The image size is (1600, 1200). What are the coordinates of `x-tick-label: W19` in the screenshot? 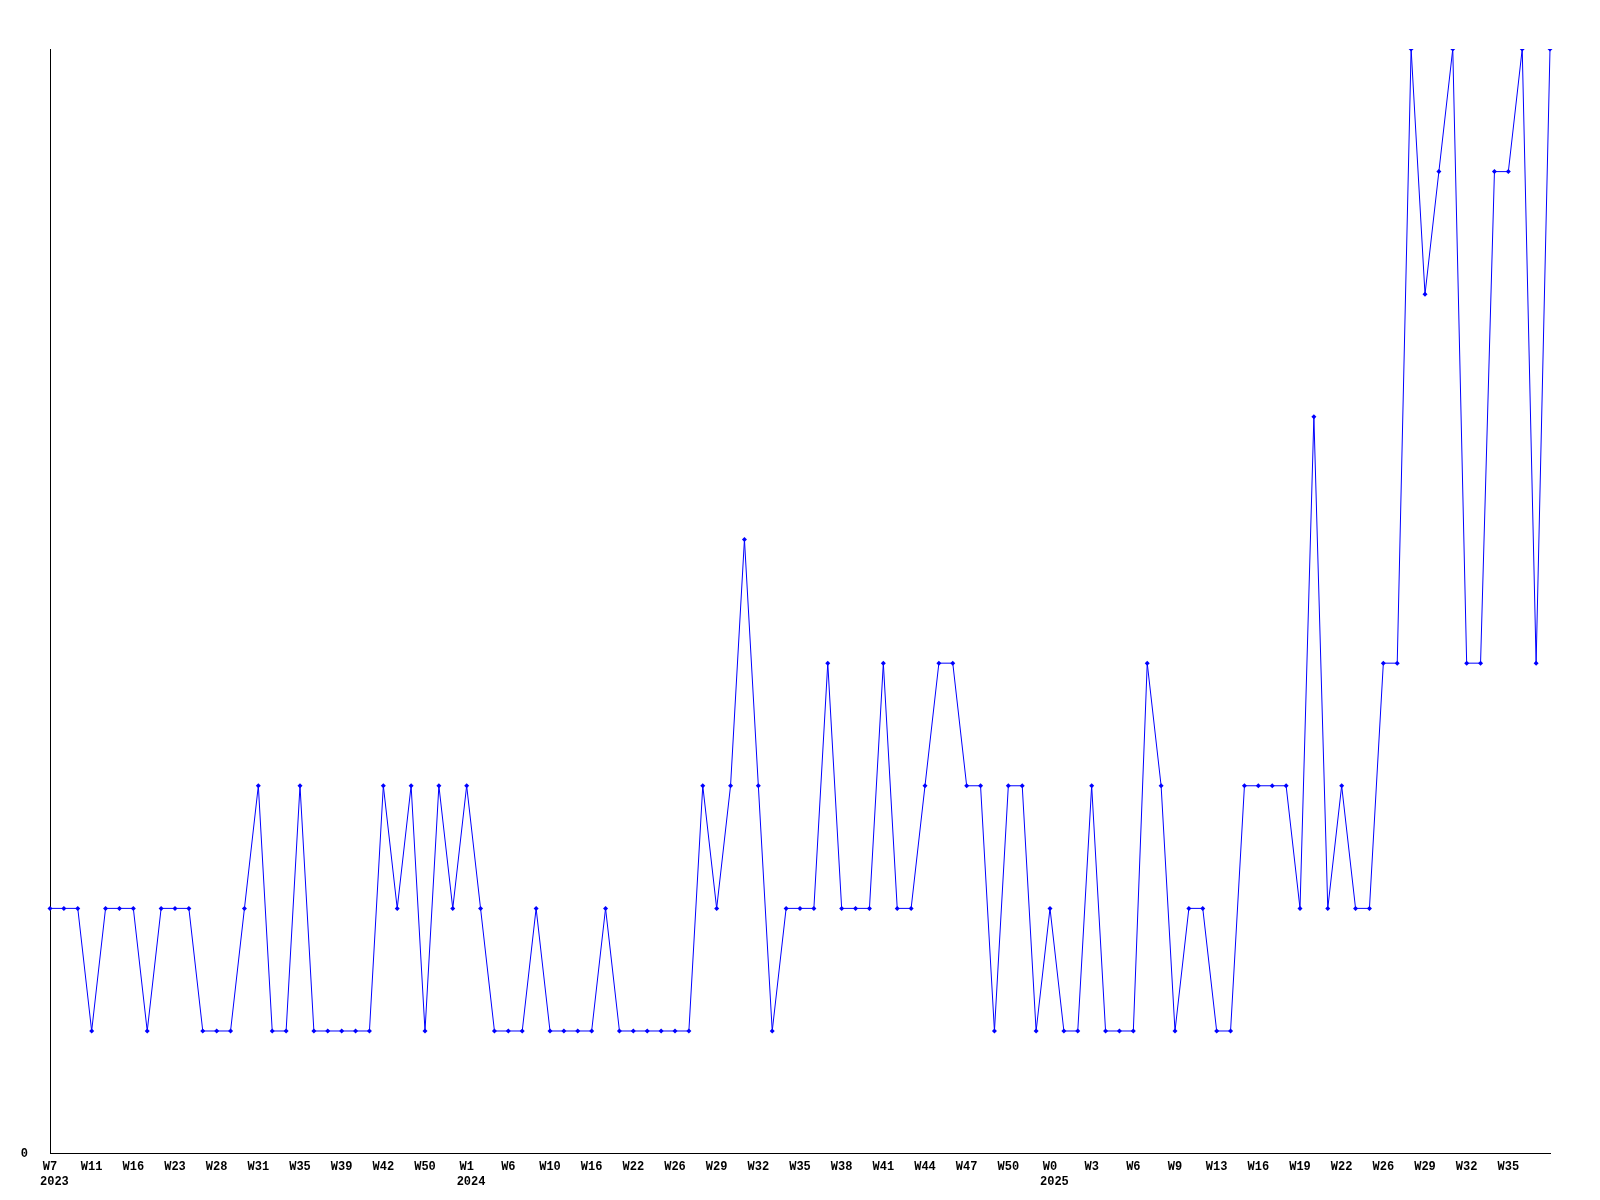 It's located at (1300, 1166).